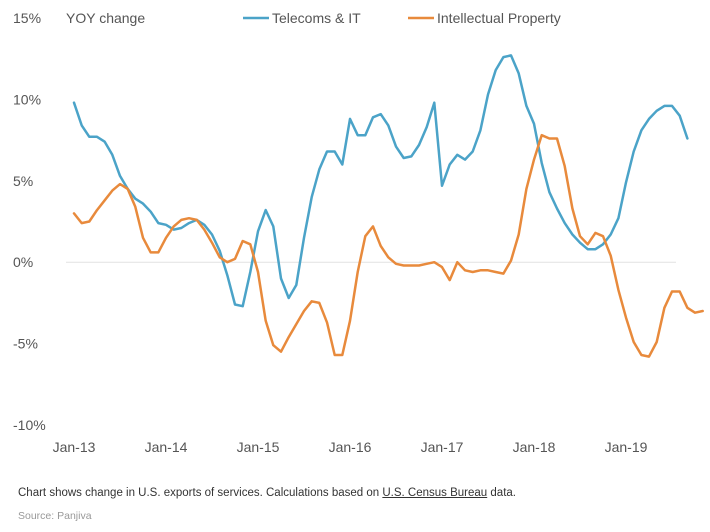 This screenshot has width=710, height=532. What do you see at coordinates (55, 516) in the screenshot?
I see `source-note: Source: Panjiva` at bounding box center [55, 516].